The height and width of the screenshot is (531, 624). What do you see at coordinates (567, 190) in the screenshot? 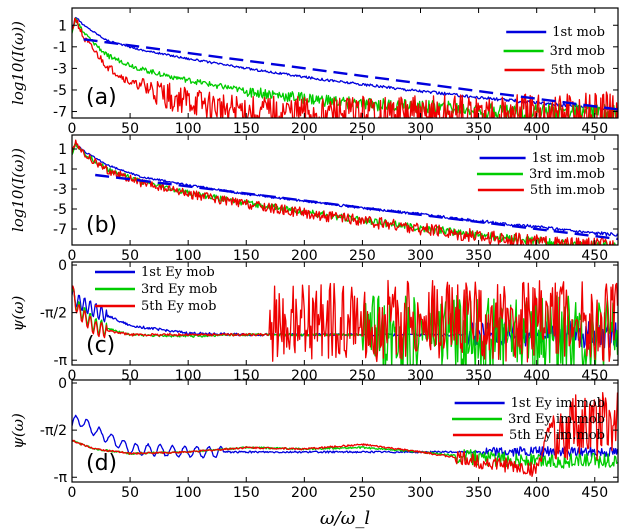
I see `legend-entry: 5th im.mob` at bounding box center [567, 190].